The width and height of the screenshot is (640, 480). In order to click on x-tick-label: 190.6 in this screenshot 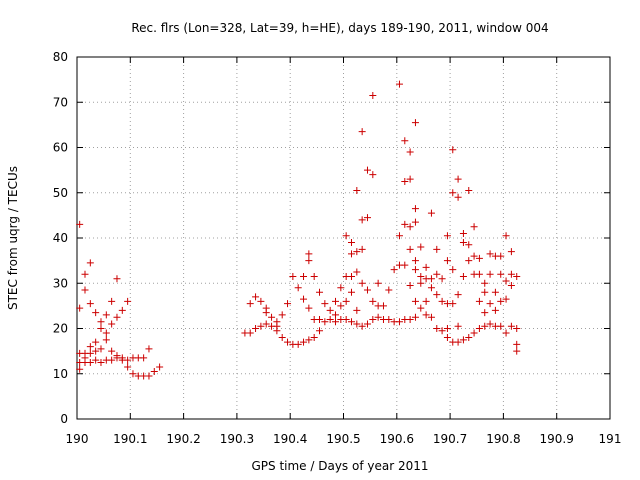, I will do `click(397, 439)`.